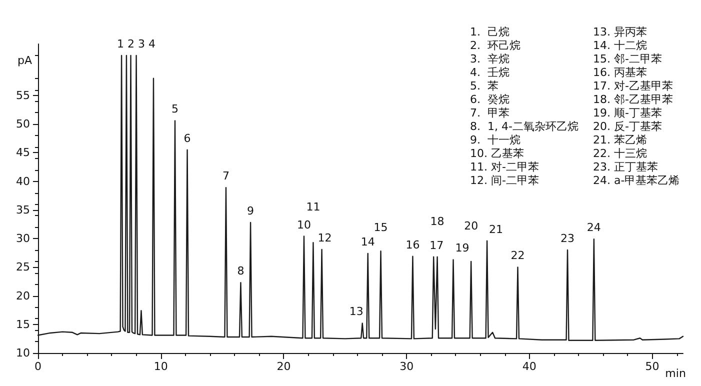 The width and height of the screenshot is (701, 386). Describe the element at coordinates (627, 126) in the screenshot. I see `annotation: 20. 反-丁基苯` at that location.